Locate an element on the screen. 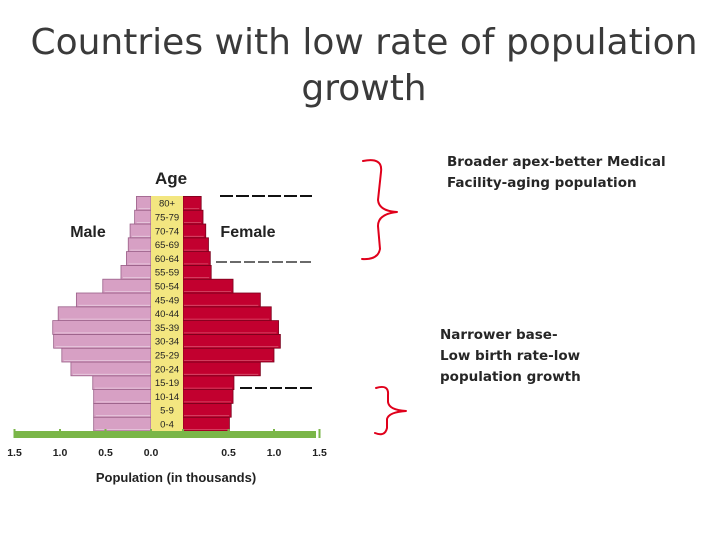 Image resolution: width=728 pixels, height=546 pixels. note-broader-apex-line-1: Broader apex-better Medical is located at coordinates (556, 162).